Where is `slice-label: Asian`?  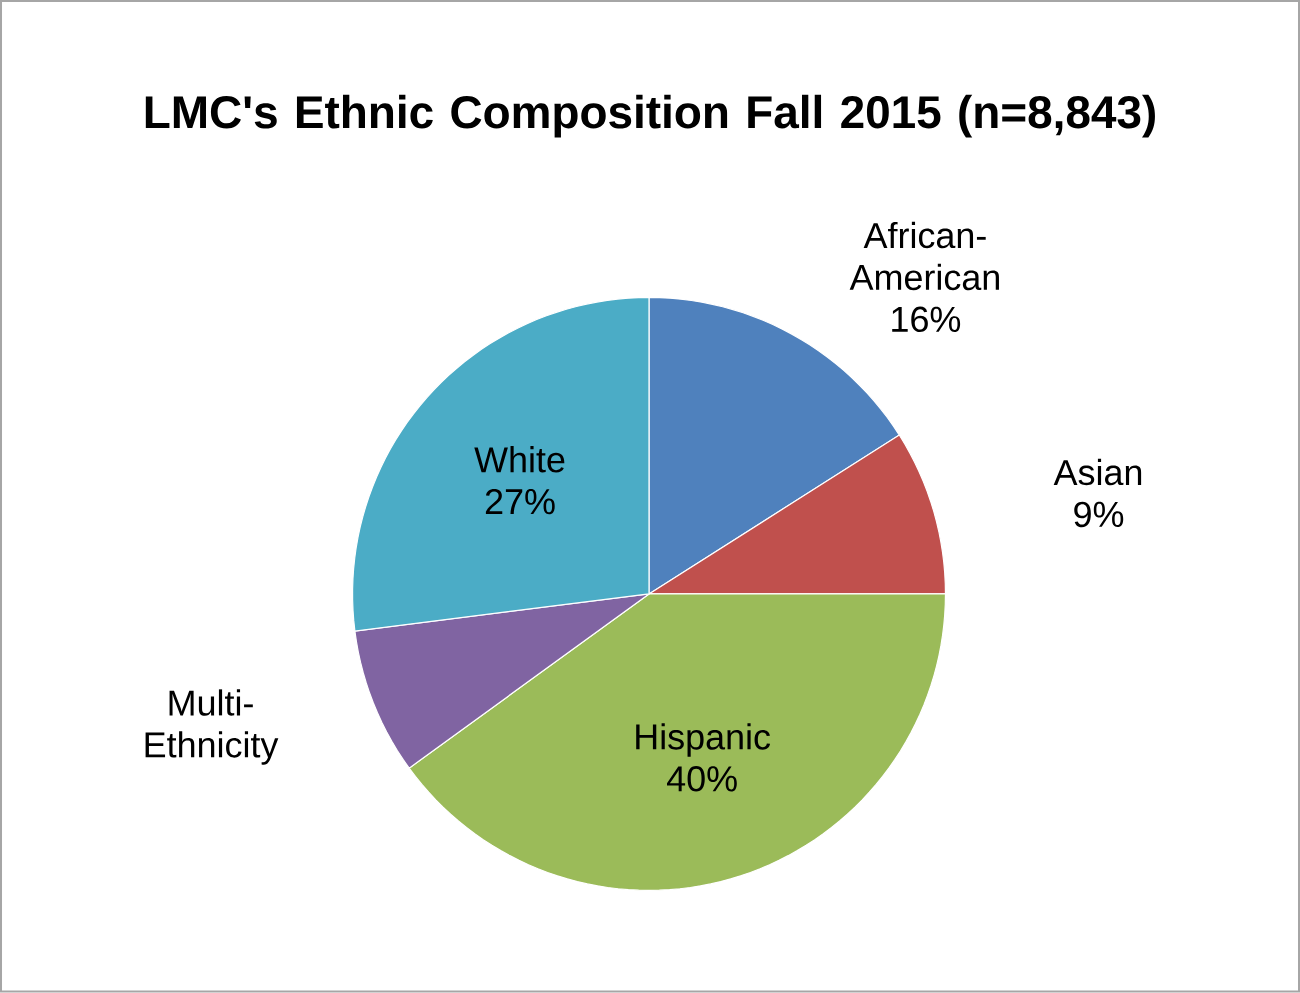 slice-label: Asian is located at coordinates (1097, 472).